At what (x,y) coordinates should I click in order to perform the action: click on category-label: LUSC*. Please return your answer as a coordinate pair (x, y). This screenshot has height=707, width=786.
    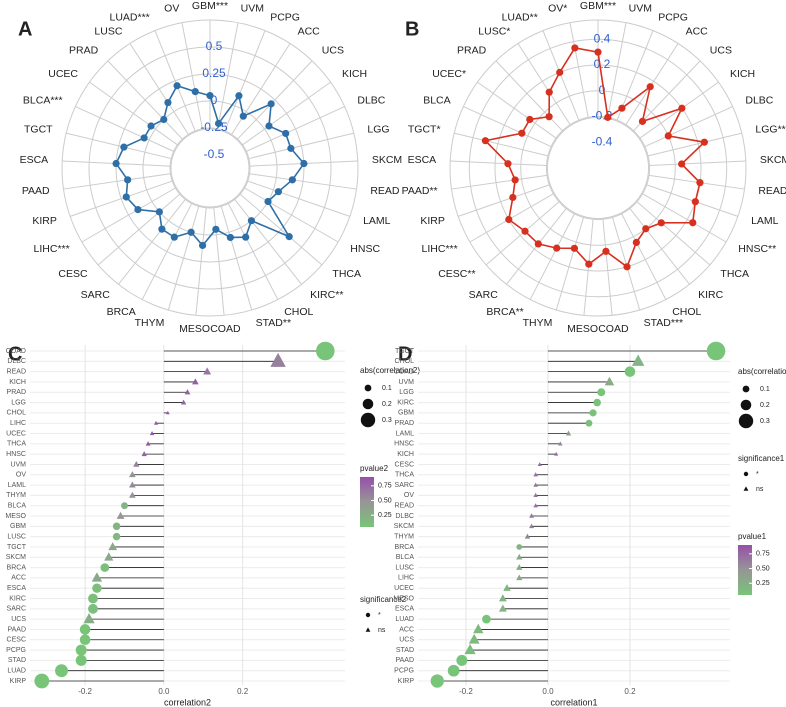
    Looking at the image, I should click on (494, 31).